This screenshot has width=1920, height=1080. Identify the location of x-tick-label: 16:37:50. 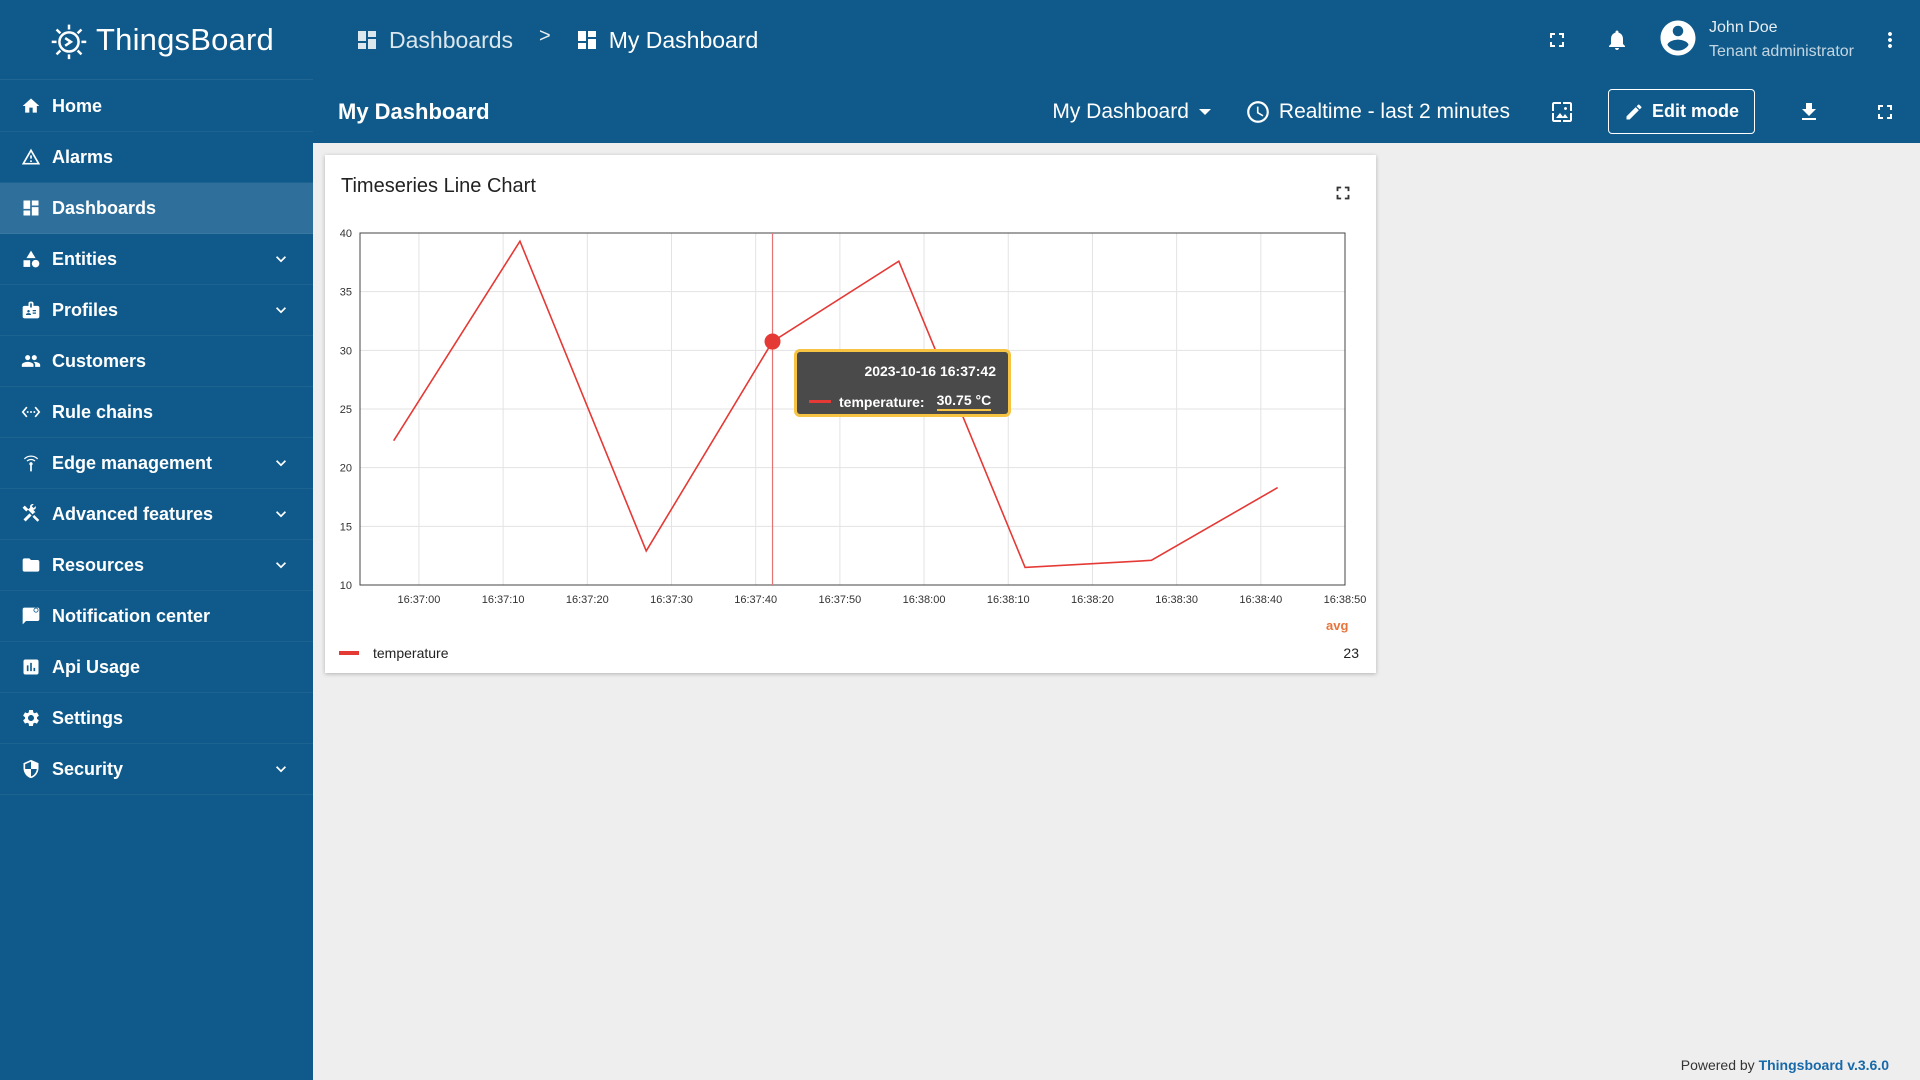
(839, 600).